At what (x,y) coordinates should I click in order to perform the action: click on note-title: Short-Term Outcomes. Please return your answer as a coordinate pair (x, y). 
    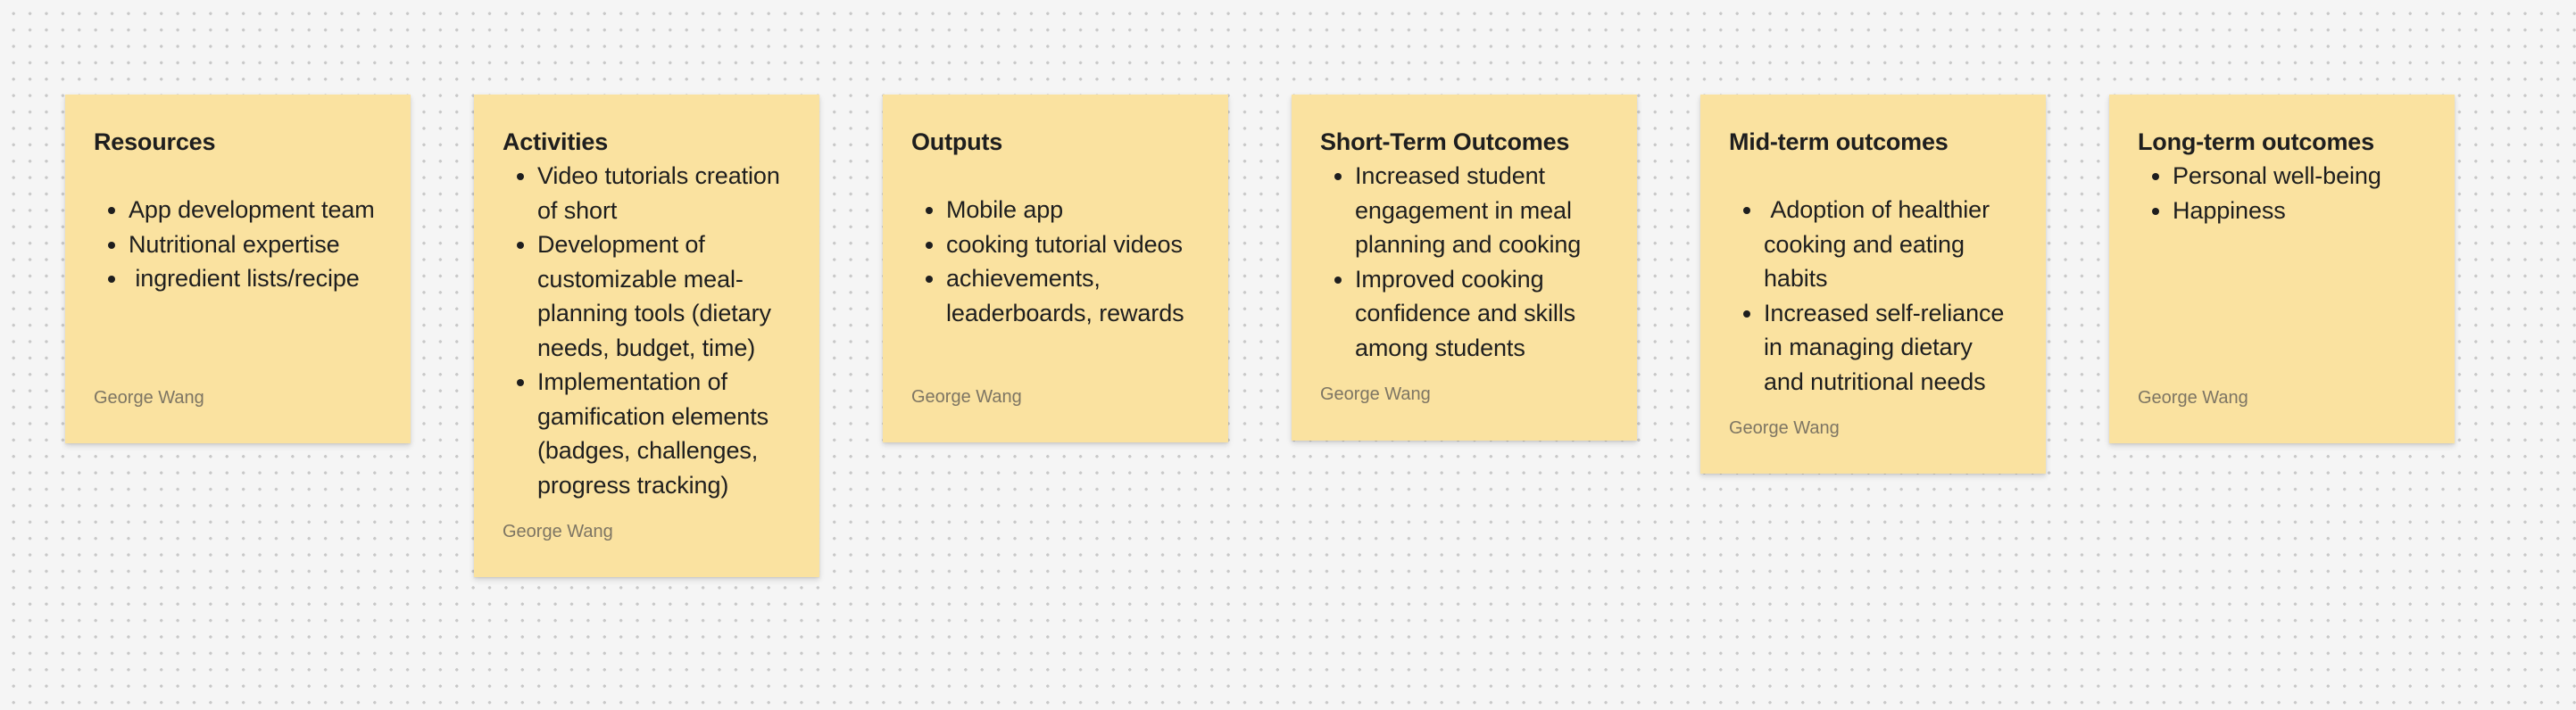
    Looking at the image, I should click on (1445, 141).